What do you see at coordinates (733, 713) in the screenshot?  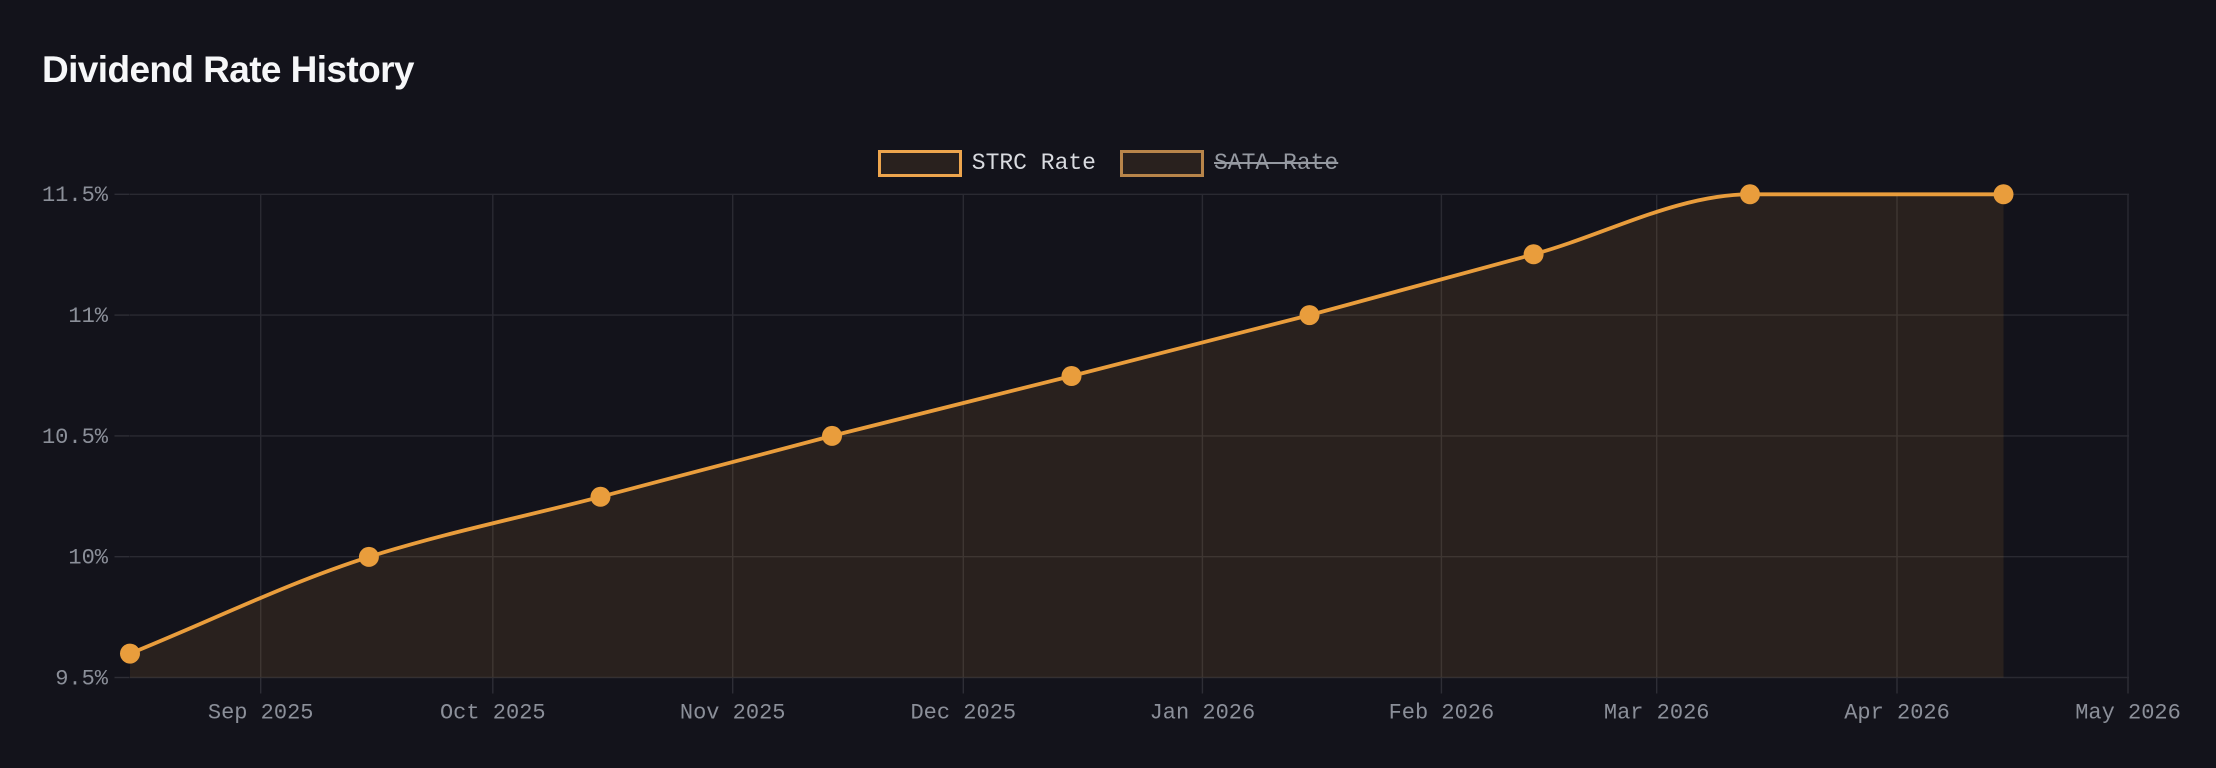 I see `svg-text: Nov 2025` at bounding box center [733, 713].